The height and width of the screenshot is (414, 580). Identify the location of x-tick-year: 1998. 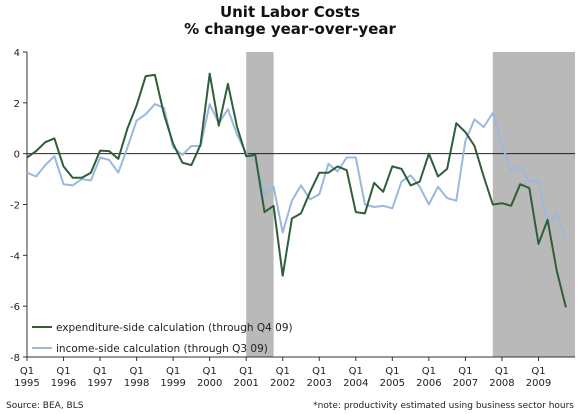
(136, 383).